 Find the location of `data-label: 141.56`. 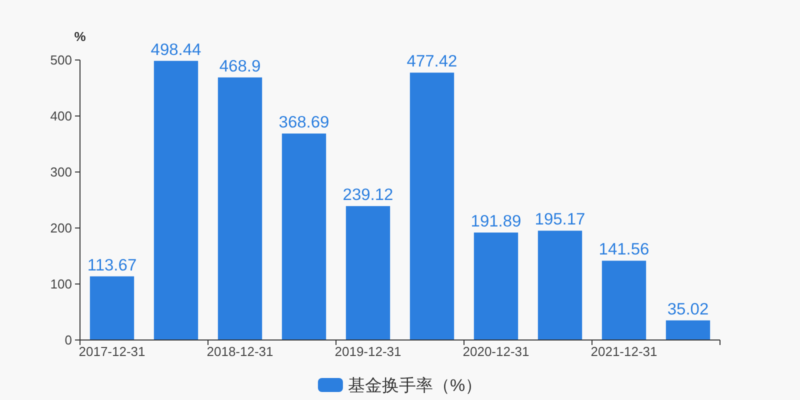

data-label: 141.56 is located at coordinates (624, 249).